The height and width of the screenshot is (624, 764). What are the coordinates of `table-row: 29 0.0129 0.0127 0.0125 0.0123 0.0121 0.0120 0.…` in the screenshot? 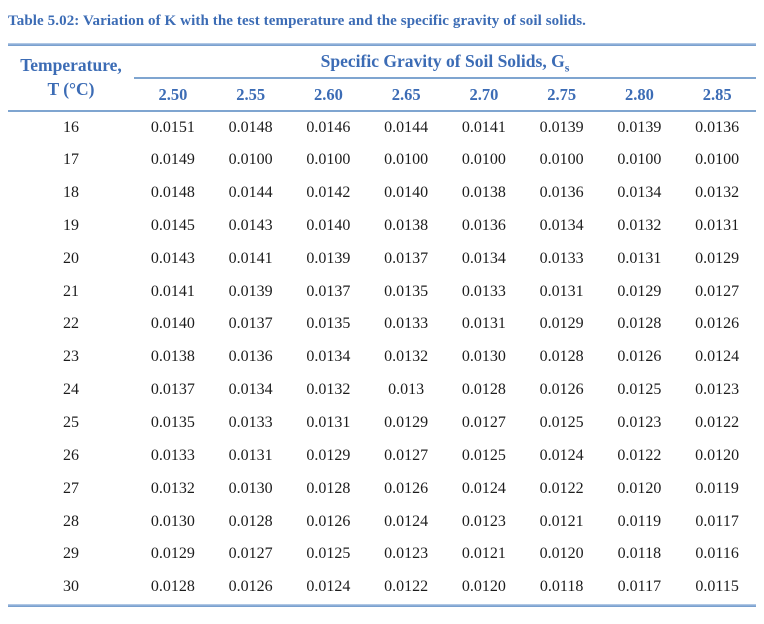 It's located at (382, 554).